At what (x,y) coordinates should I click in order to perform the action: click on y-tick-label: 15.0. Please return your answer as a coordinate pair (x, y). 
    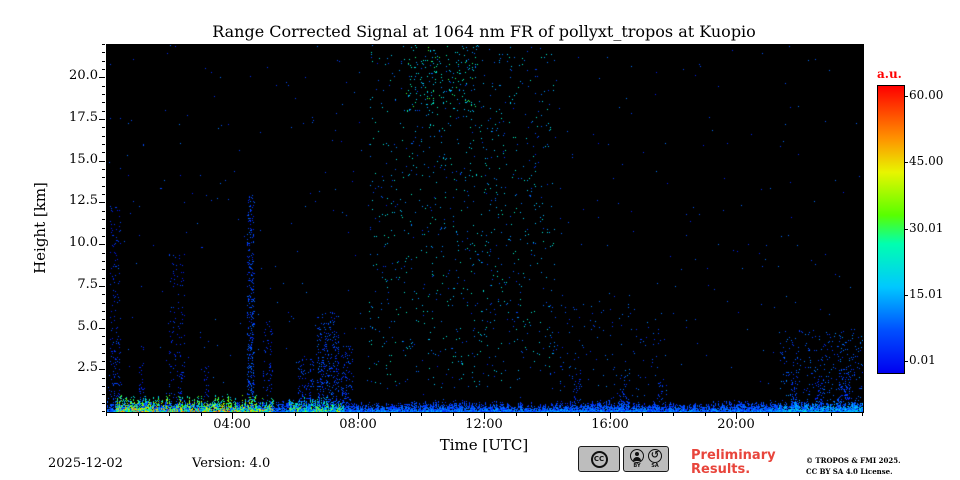
    Looking at the image, I should click on (83, 159).